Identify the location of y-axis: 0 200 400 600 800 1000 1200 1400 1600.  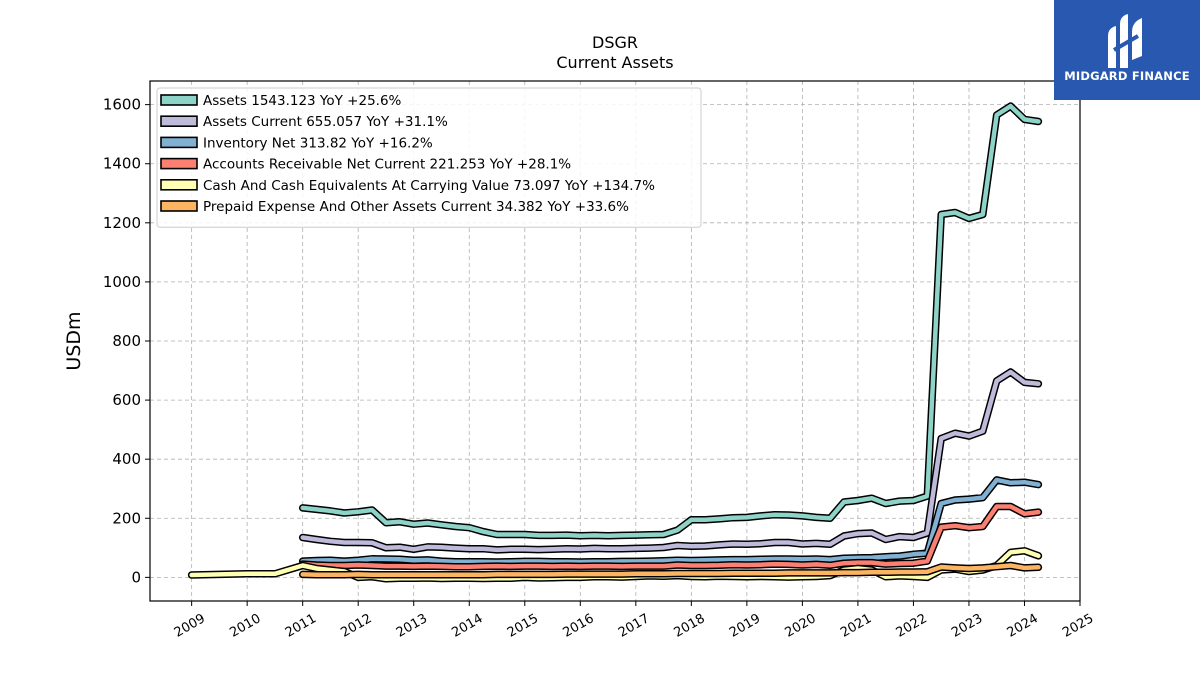
(126, 341).